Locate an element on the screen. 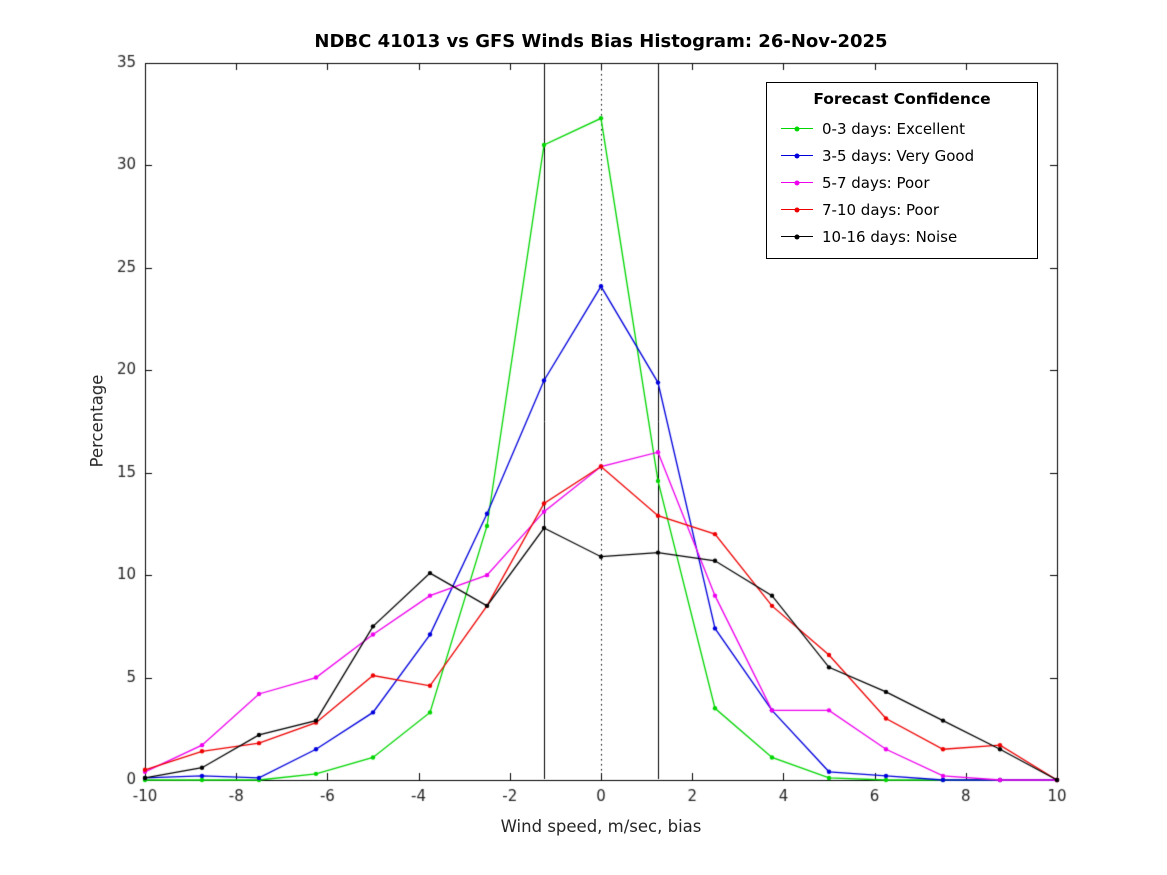 The width and height of the screenshot is (1167, 875). legend-item: 10-16 days: Noise is located at coordinates (902, 236).